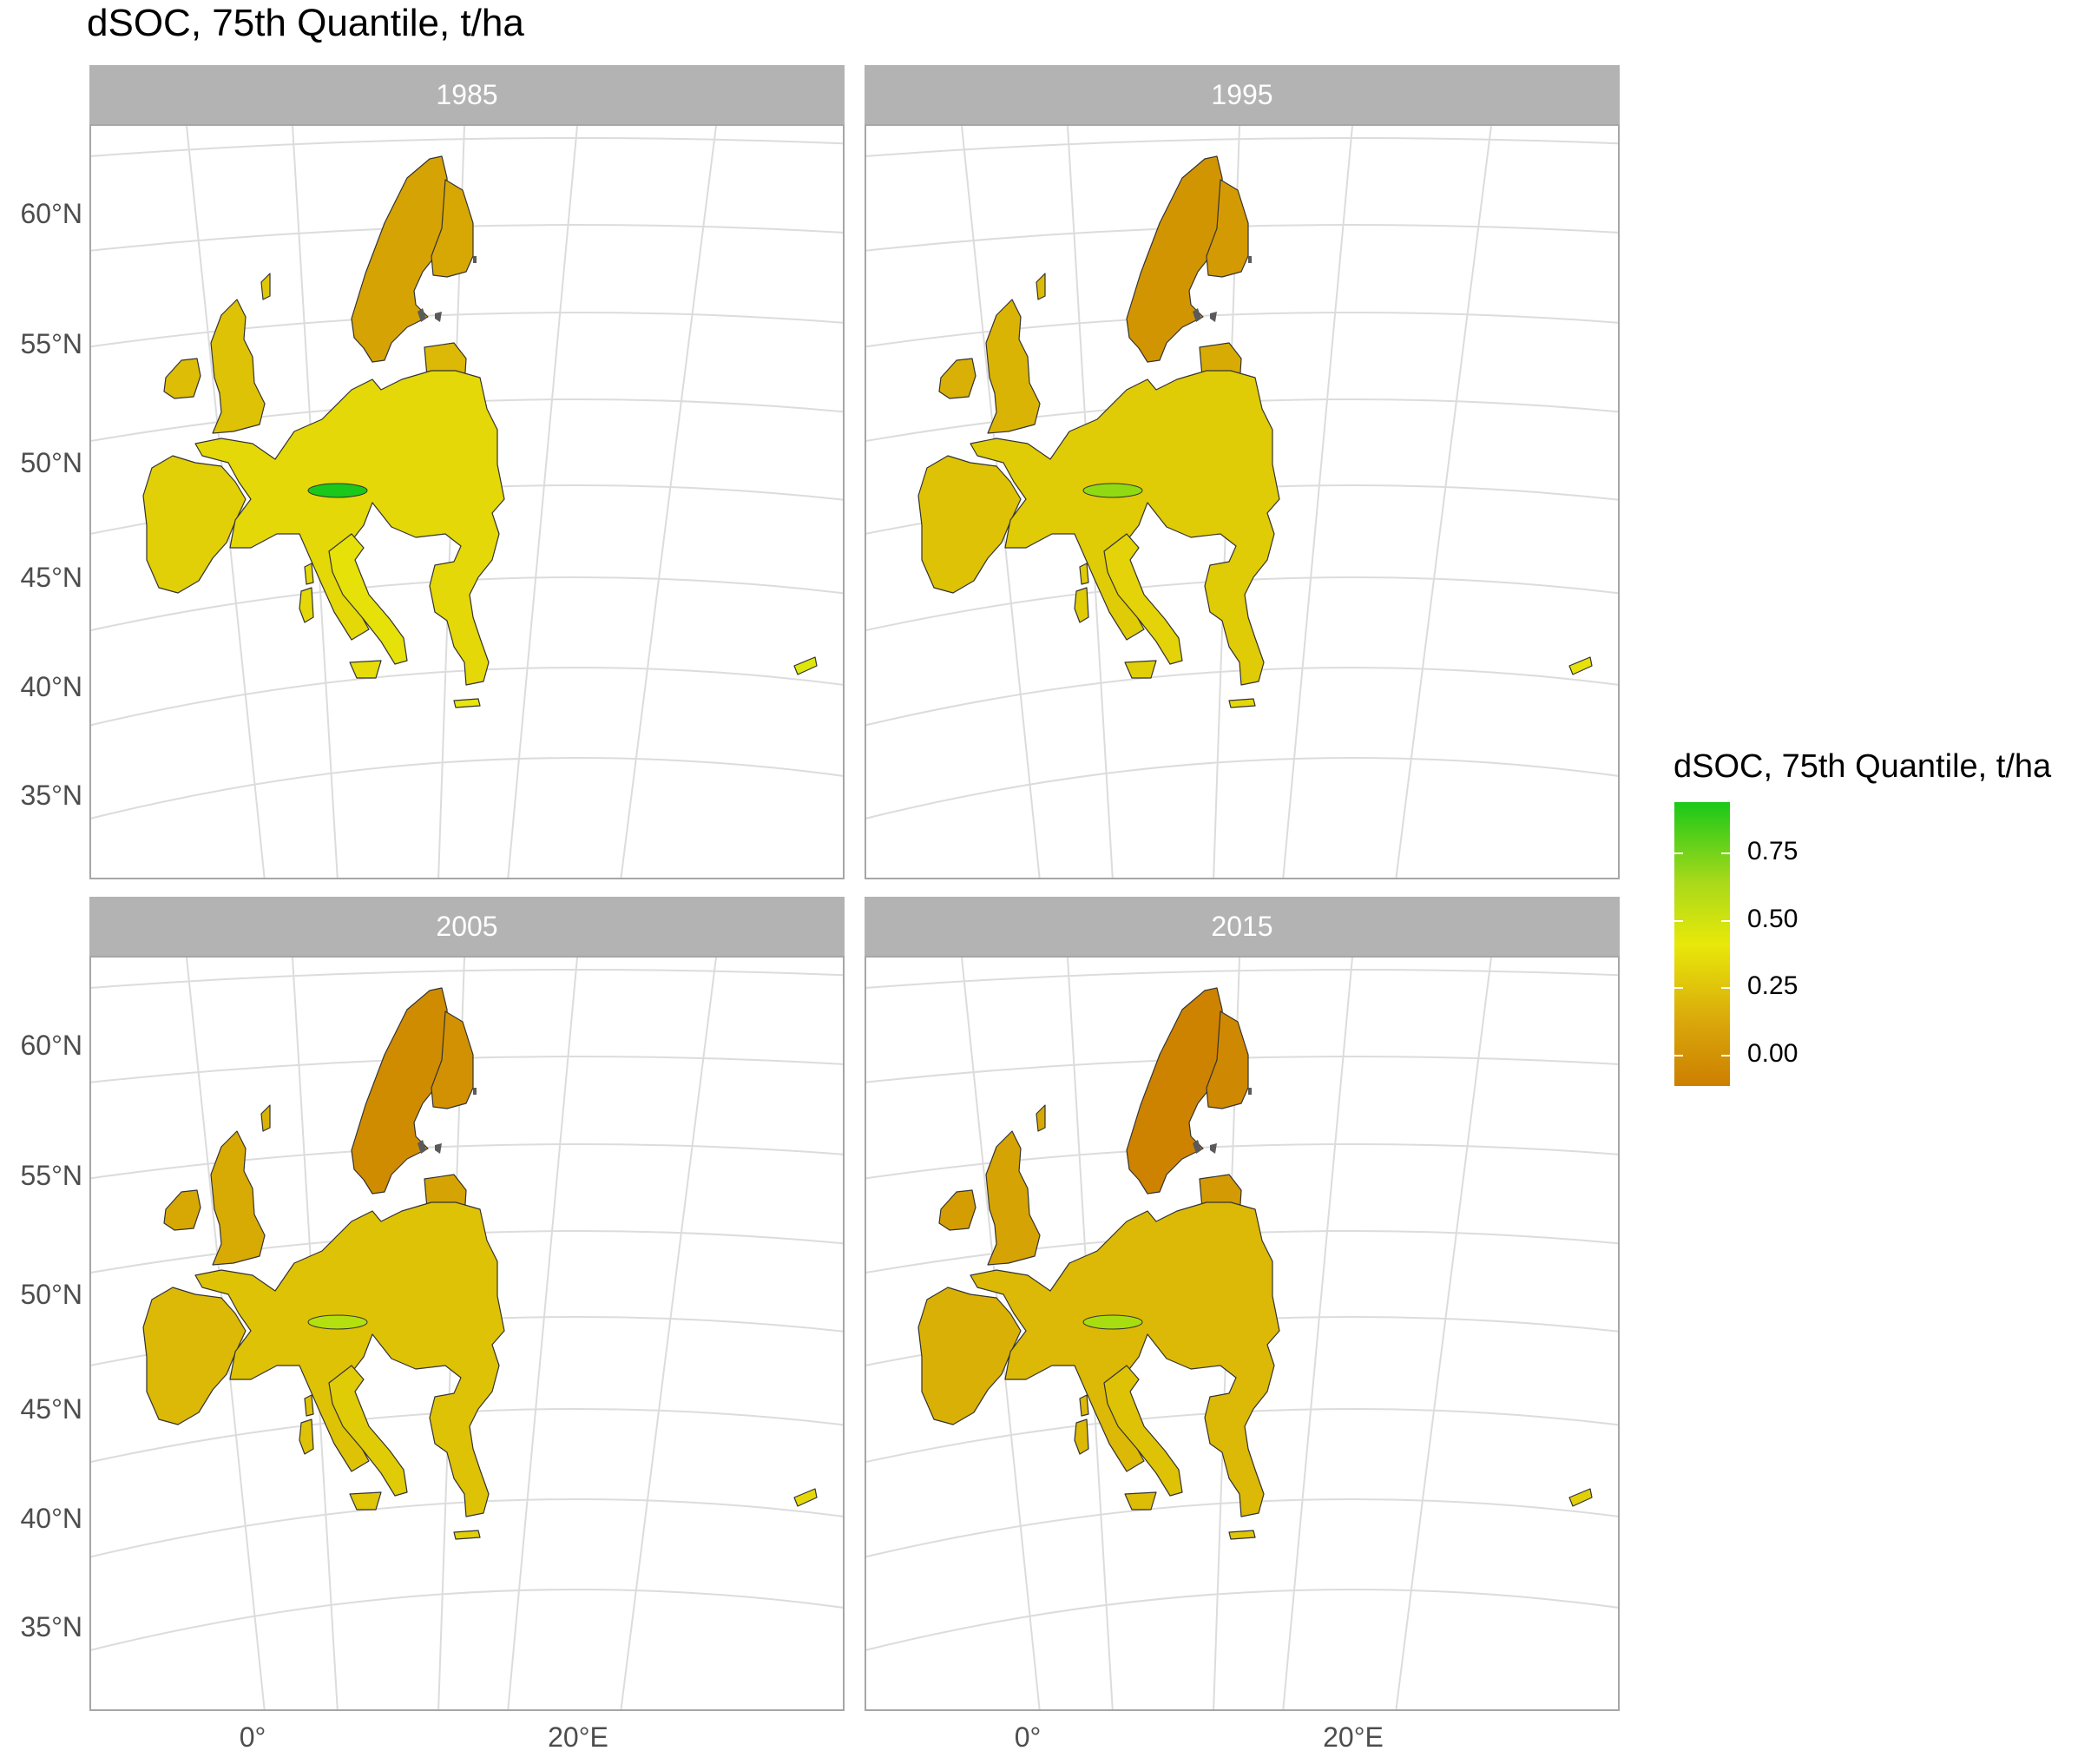 The height and width of the screenshot is (1764, 2091). I want to click on panel-strip-2015: 2015, so click(1242, 927).